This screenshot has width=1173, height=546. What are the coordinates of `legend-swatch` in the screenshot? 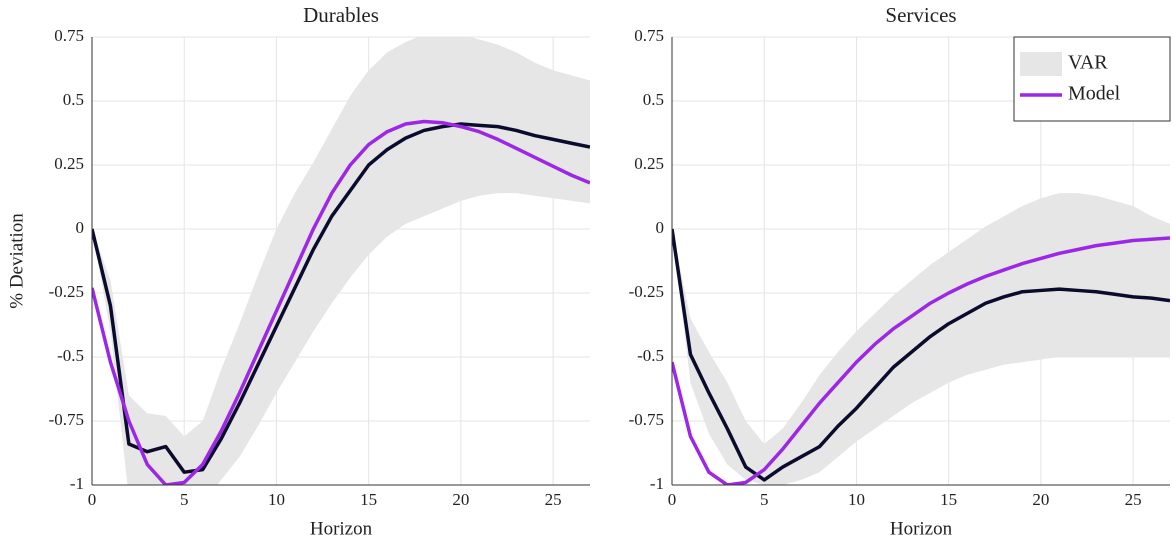 It's located at (1041, 64).